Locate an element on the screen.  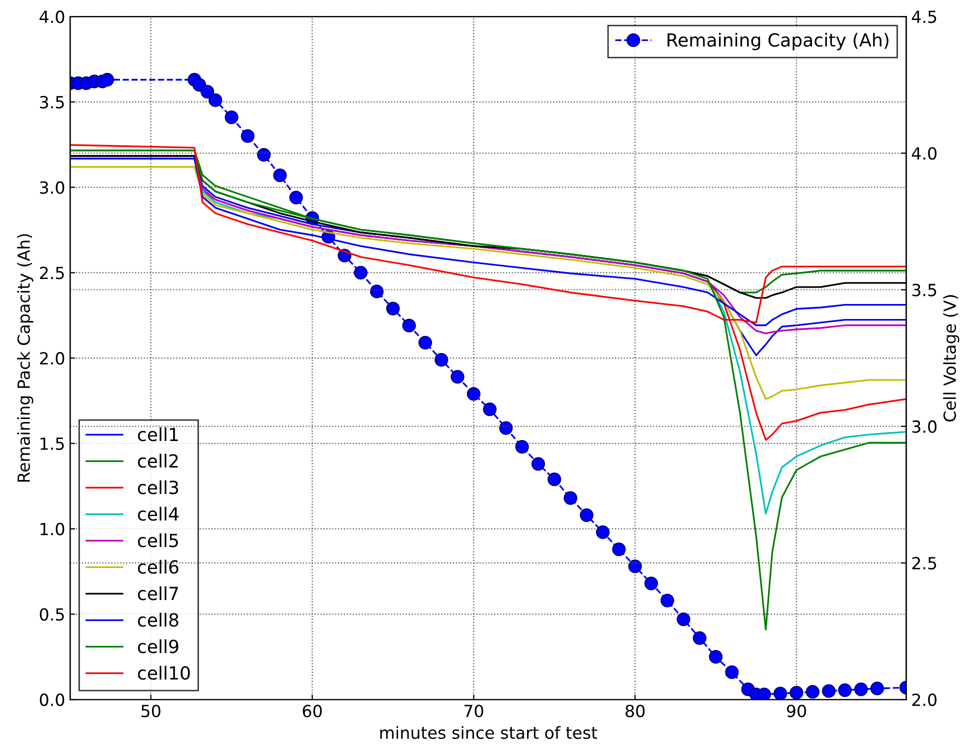
x-tick-label: 60 is located at coordinates (312, 711).